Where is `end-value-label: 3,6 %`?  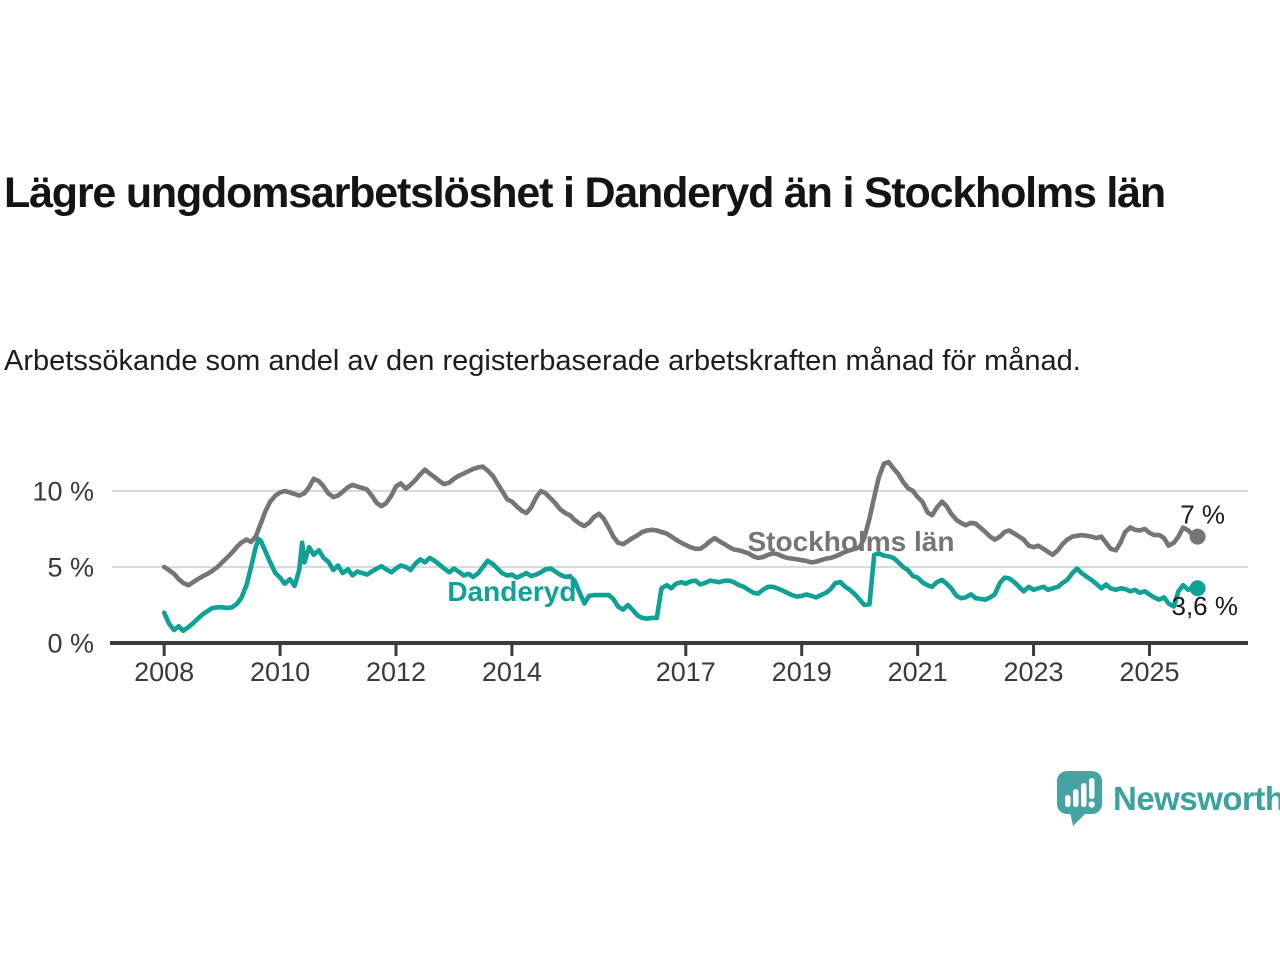
end-value-label: 3,6 % is located at coordinates (1204, 606).